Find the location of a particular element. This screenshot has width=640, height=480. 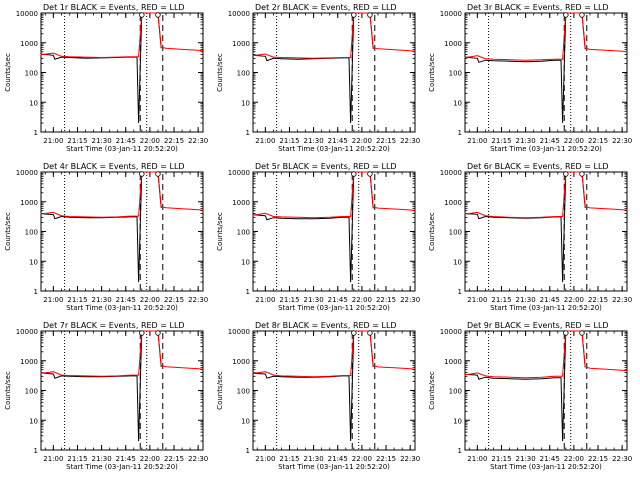

chart-title: Det 4r BLACK = Events, RED = LLD is located at coordinates (114, 166).